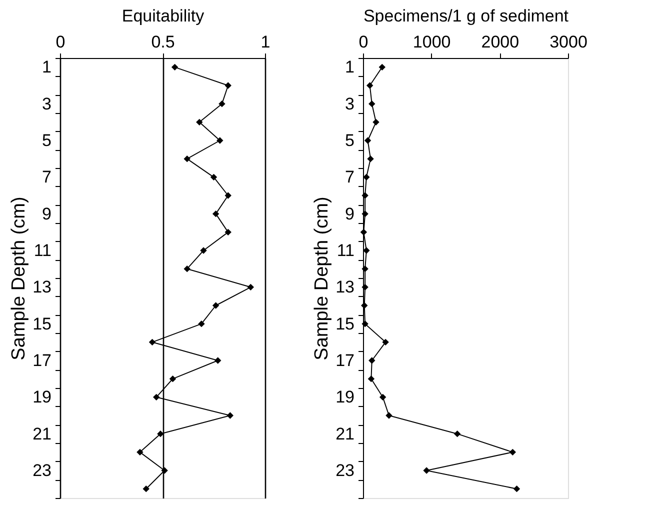  What do you see at coordinates (500, 42) in the screenshot?
I see `x-tick-label: 2000` at bounding box center [500, 42].